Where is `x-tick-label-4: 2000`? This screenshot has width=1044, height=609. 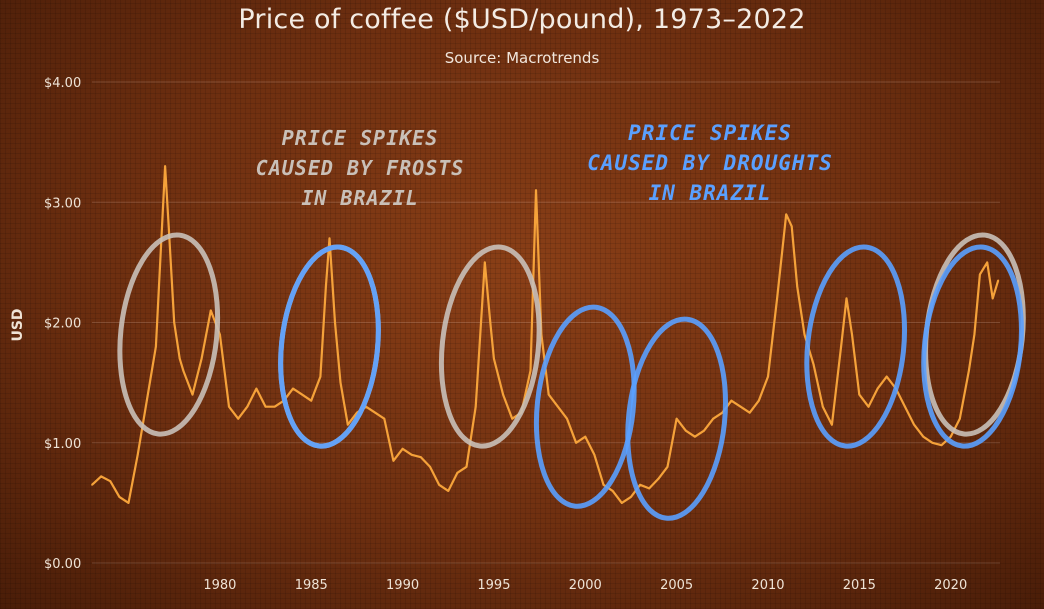 x-tick-label-4: 2000 is located at coordinates (585, 585).